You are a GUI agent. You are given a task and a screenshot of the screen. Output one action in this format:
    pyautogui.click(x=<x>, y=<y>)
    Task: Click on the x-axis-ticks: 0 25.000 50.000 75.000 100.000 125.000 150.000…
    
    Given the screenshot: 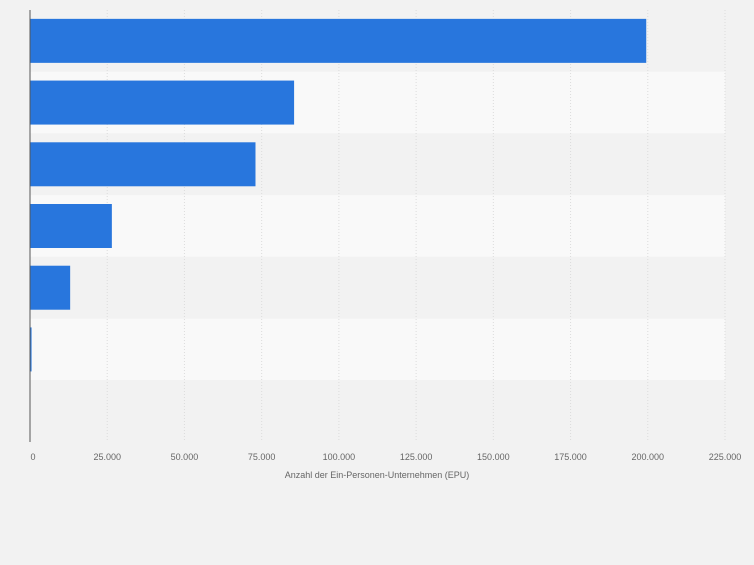 What is the action you would take?
    pyautogui.click(x=385, y=457)
    